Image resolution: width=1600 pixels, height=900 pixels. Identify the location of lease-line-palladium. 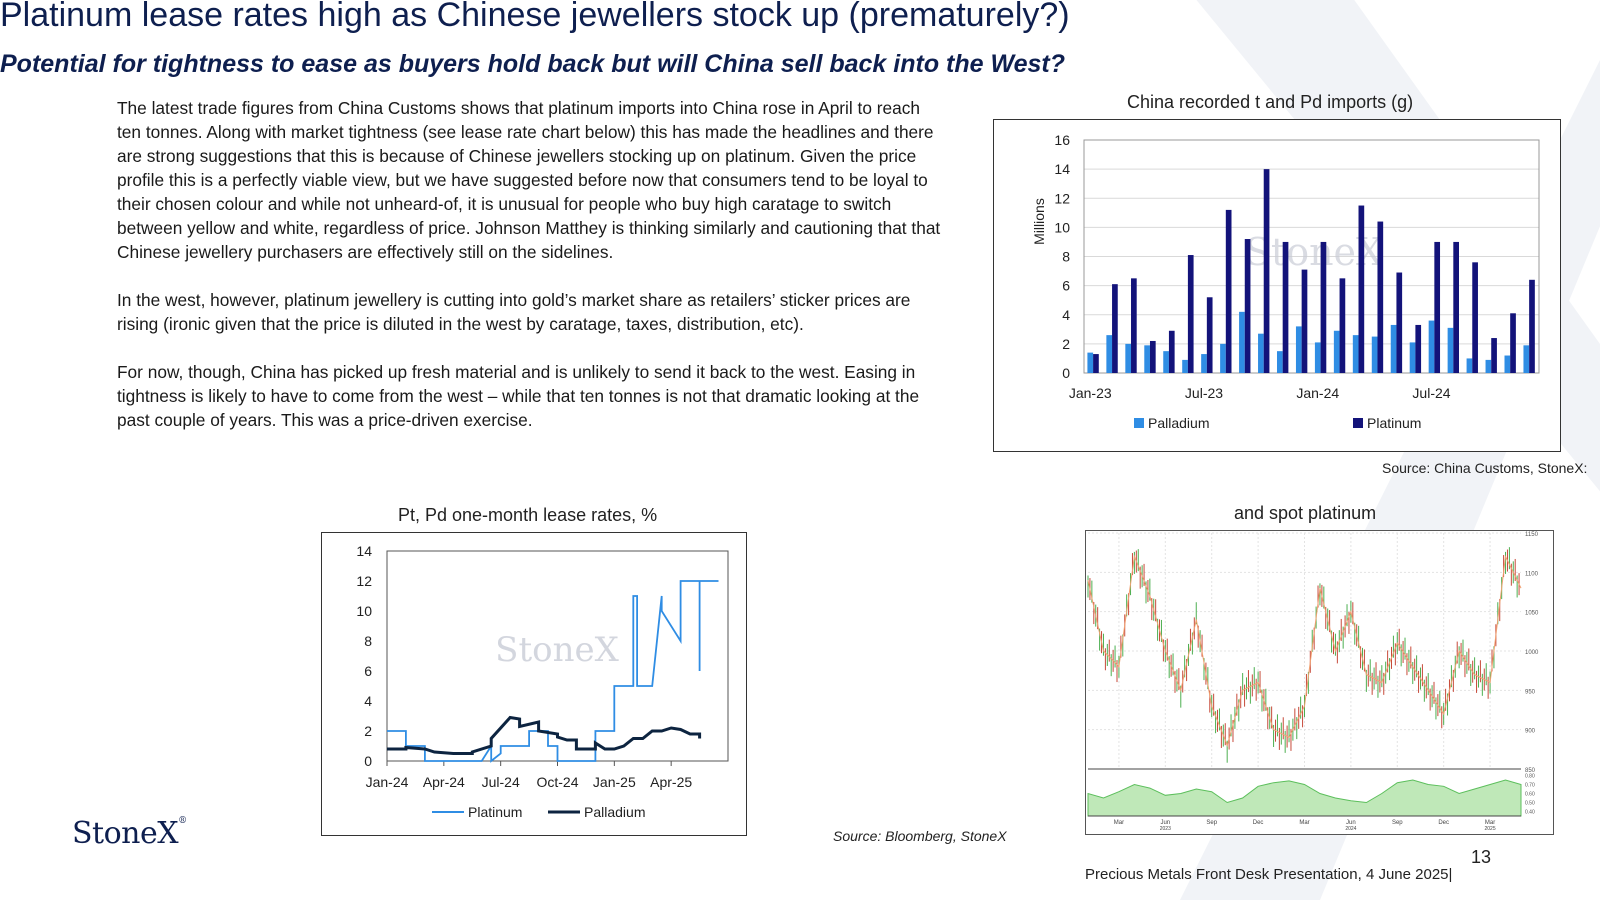
(544, 735).